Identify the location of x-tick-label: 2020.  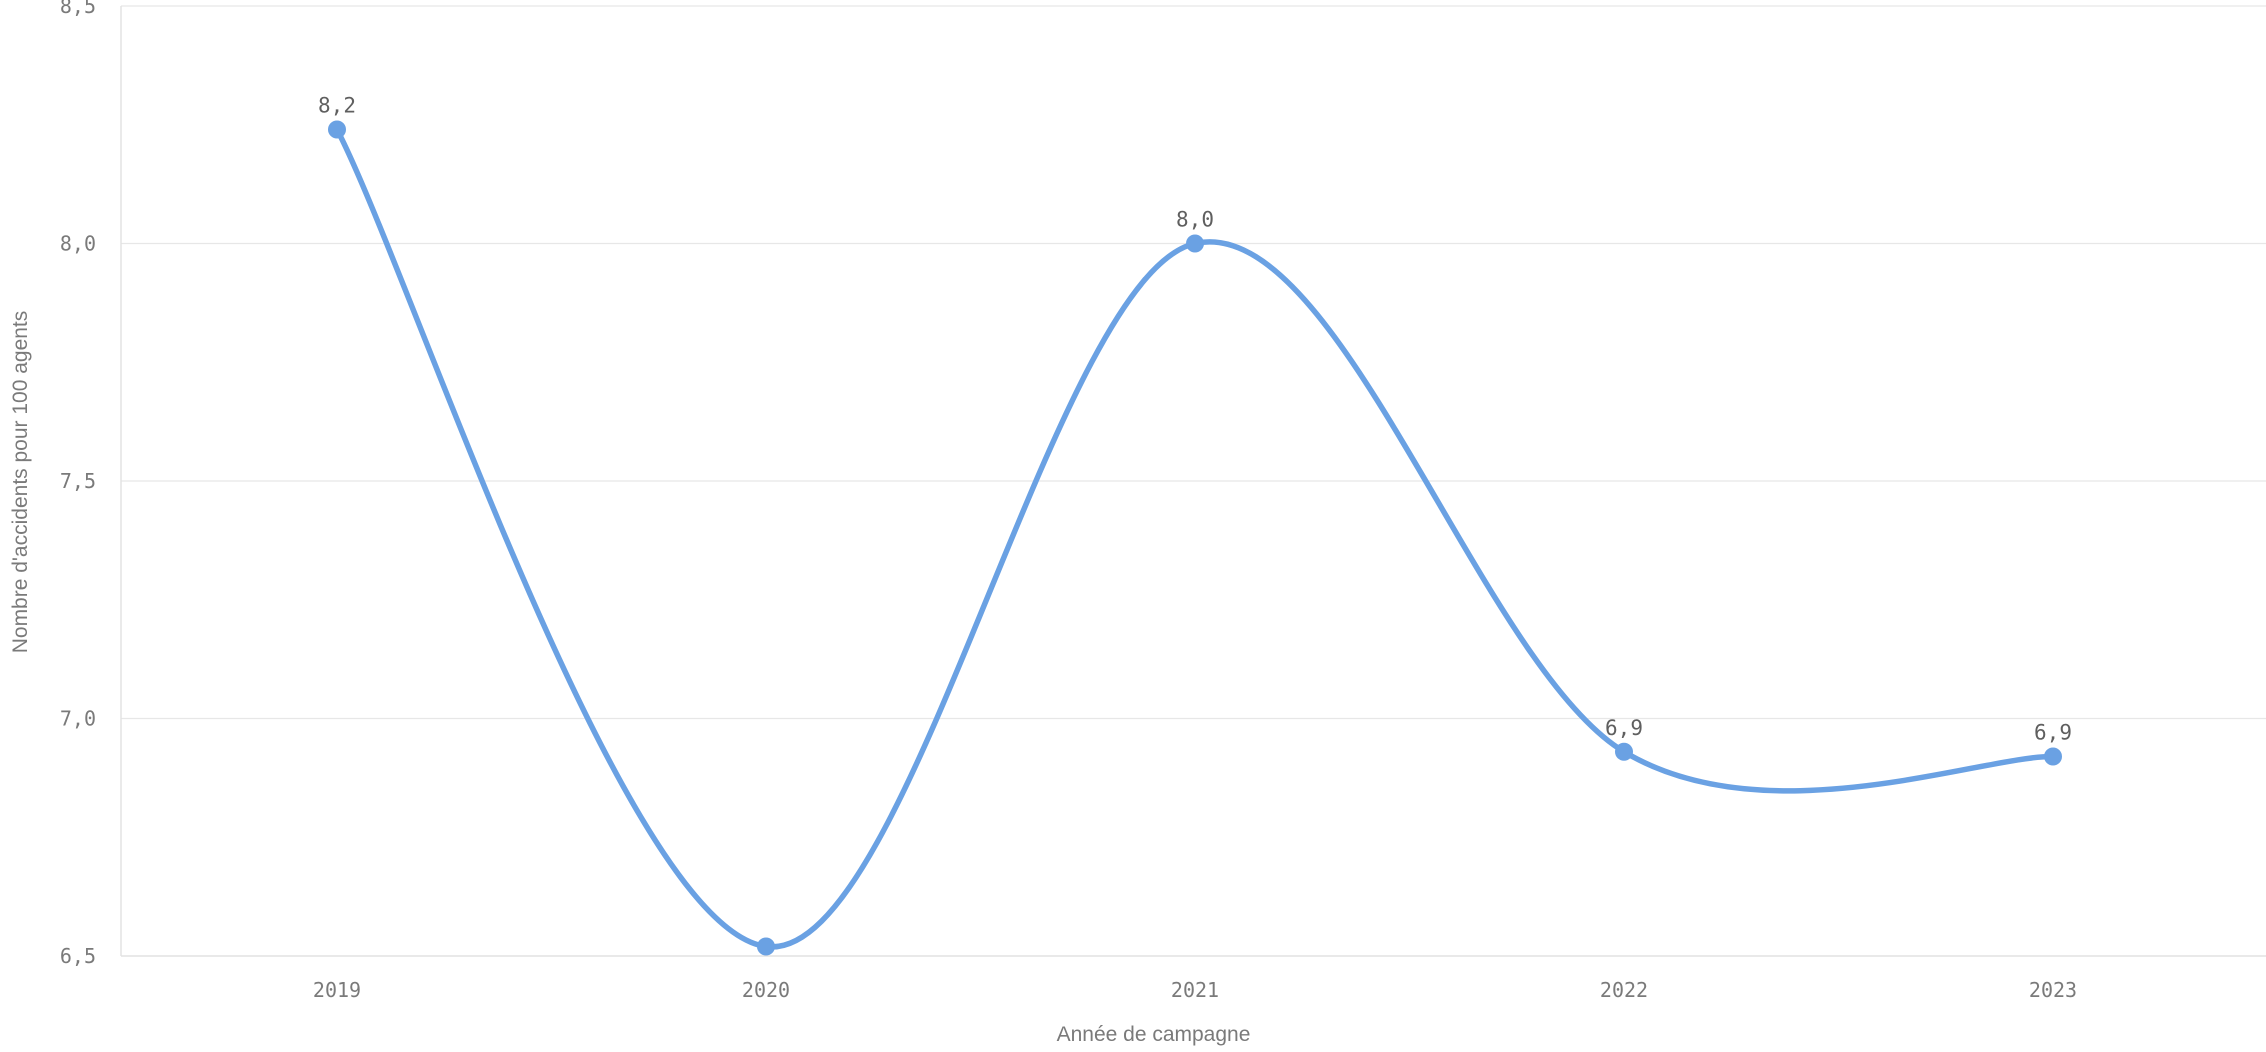
(766, 990).